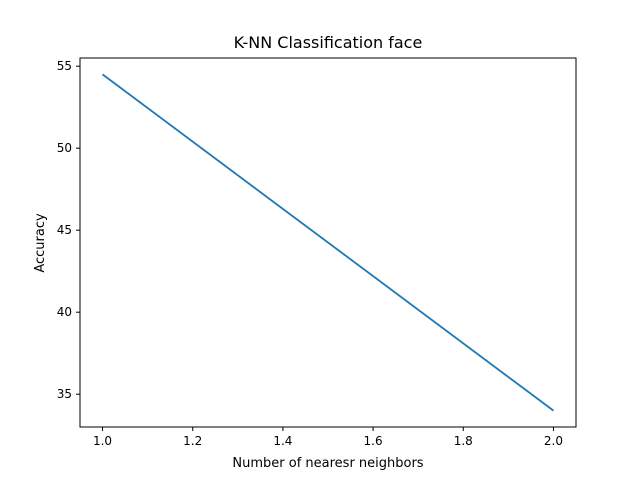 The height and width of the screenshot is (484, 640). I want to click on x-tick-label: 2.0, so click(553, 441).